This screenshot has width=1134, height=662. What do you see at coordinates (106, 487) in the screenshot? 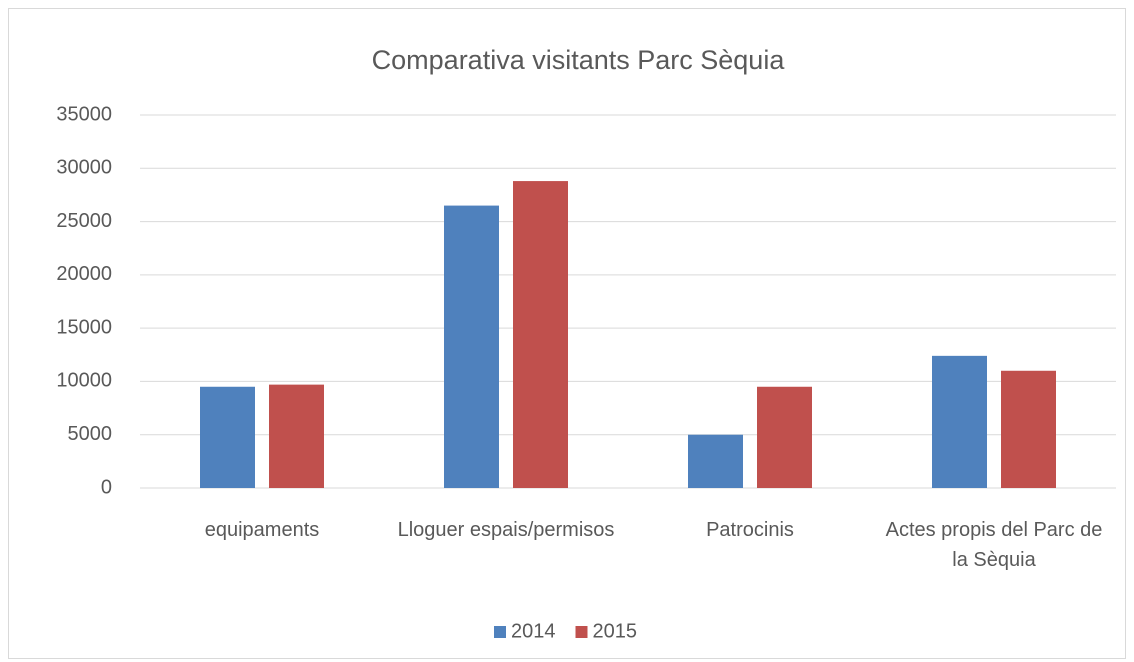
I see `y-tick-label: 0` at bounding box center [106, 487].